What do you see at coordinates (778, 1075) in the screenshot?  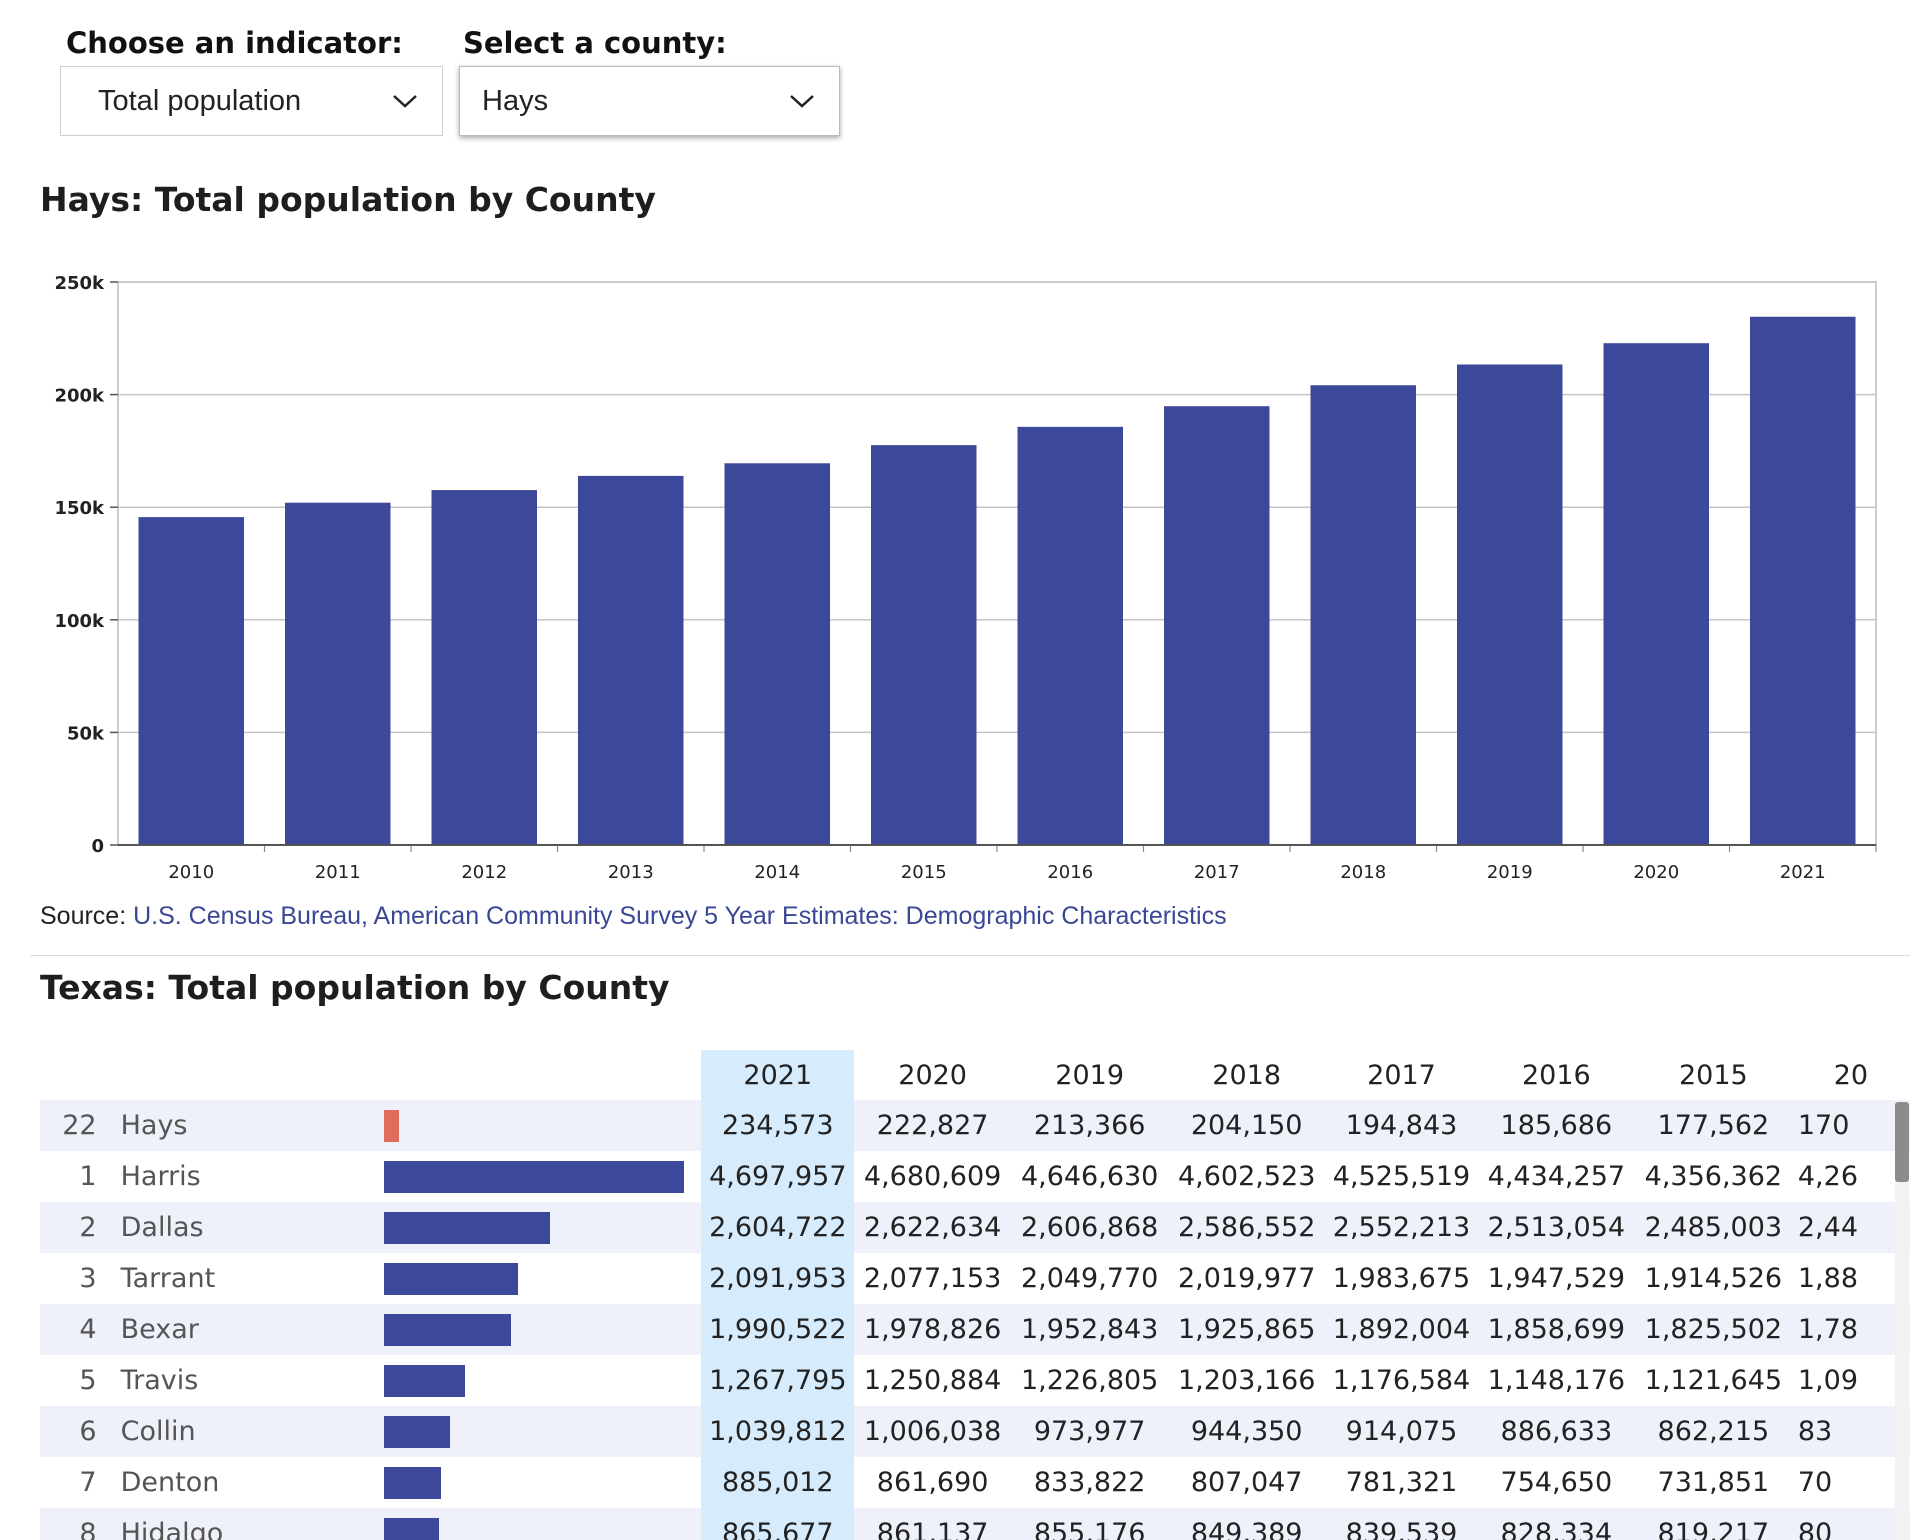 I see `year-header: 2021` at bounding box center [778, 1075].